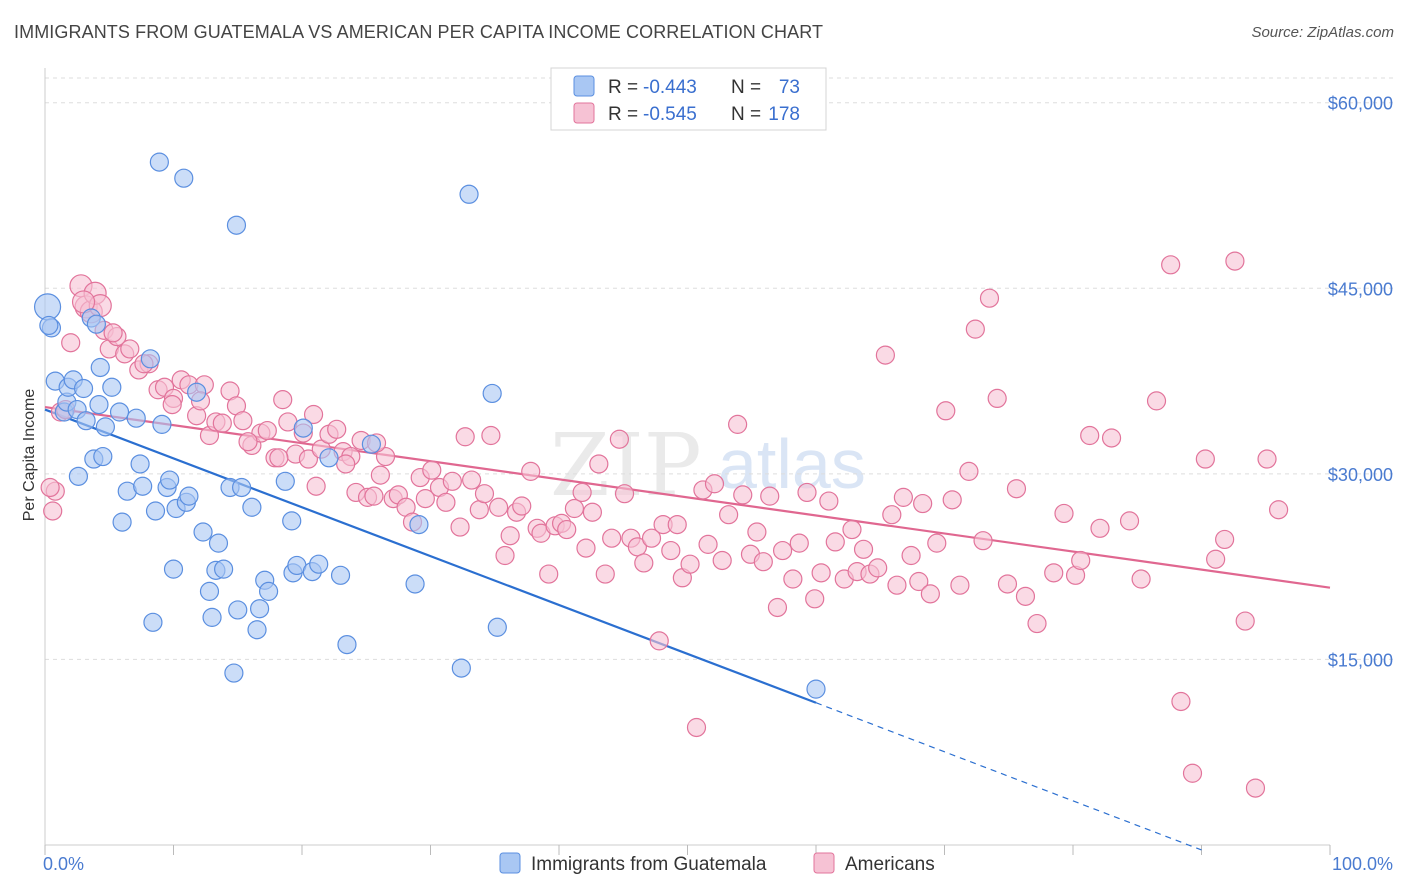 The image size is (1406, 892). What do you see at coordinates (1008, 776) in the screenshot?
I see `trend-line-guatemala-extension` at bounding box center [1008, 776].